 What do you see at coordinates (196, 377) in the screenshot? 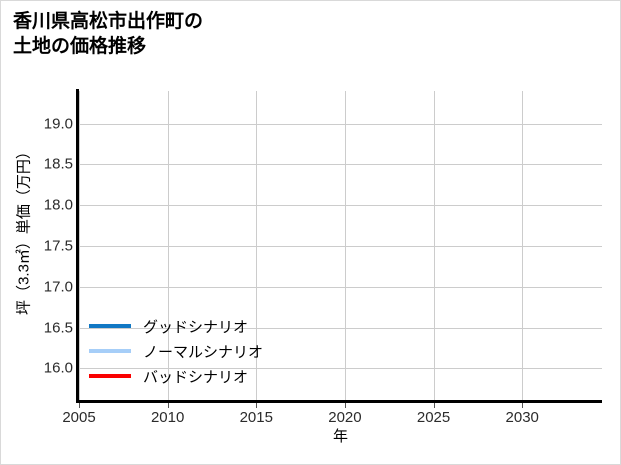
I see `legend-label: バッドシナリオ` at bounding box center [196, 377].